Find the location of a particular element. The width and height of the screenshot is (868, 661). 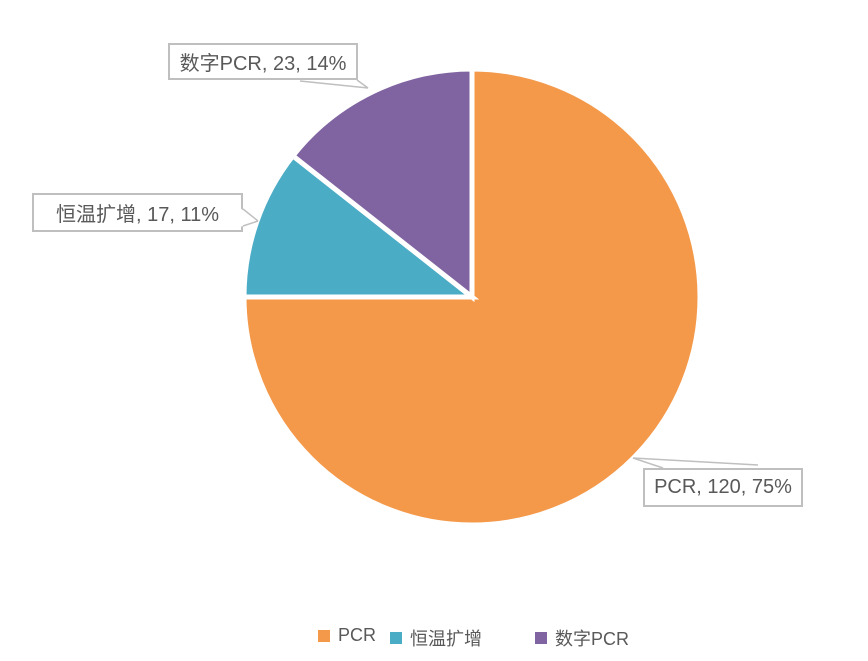

legend-marker-isothermal-amplification is located at coordinates (396, 638).